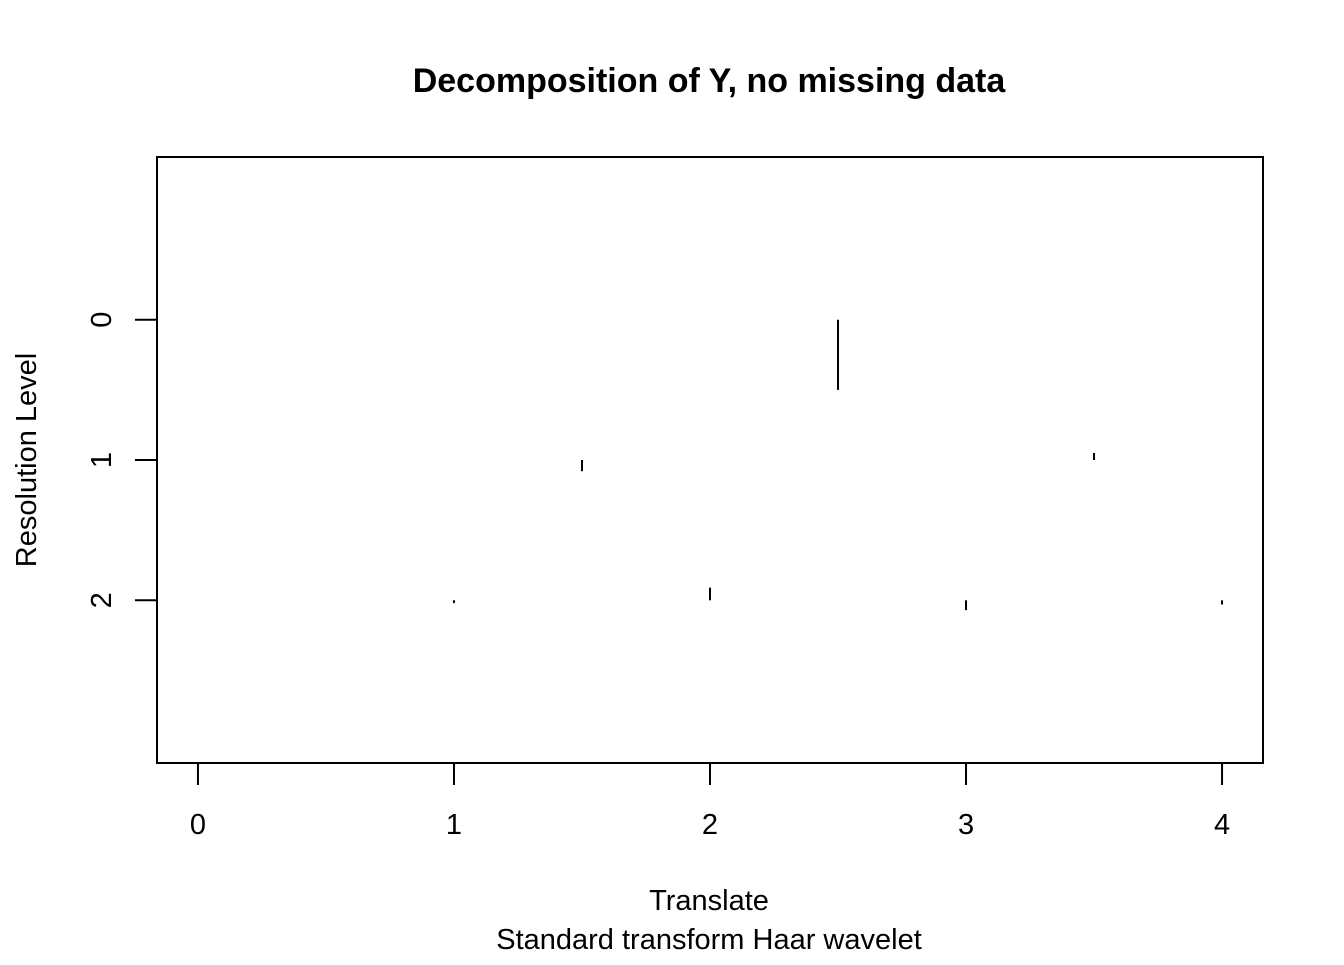 This screenshot has height=965, width=1344. Describe the element at coordinates (710, 81) in the screenshot. I see `chart-title: Decomposition of Y, no missing data` at that location.